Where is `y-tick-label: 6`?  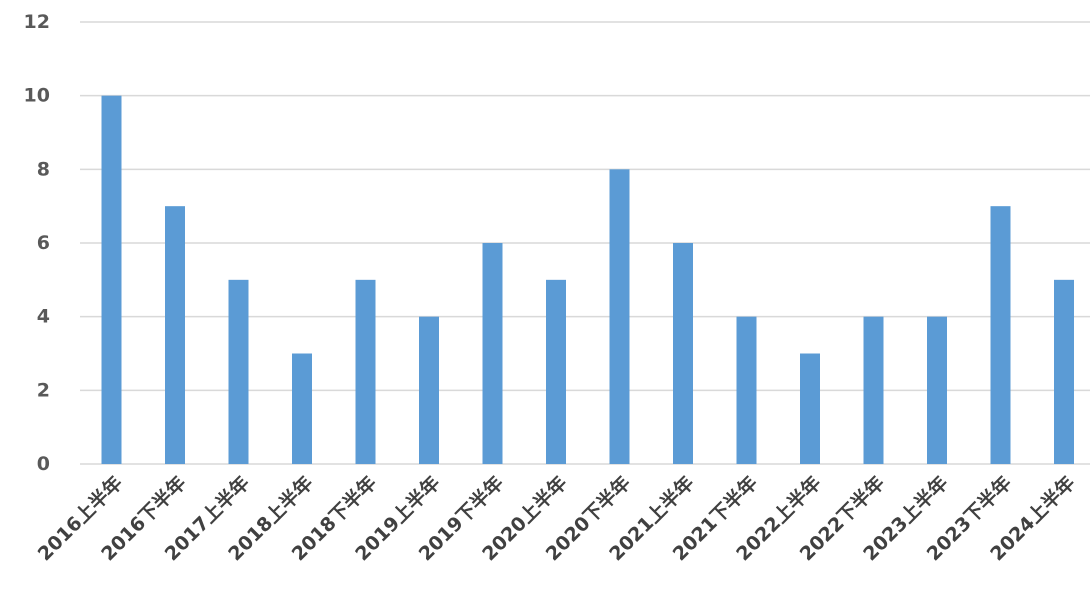
y-tick-label: 6 is located at coordinates (43, 243).